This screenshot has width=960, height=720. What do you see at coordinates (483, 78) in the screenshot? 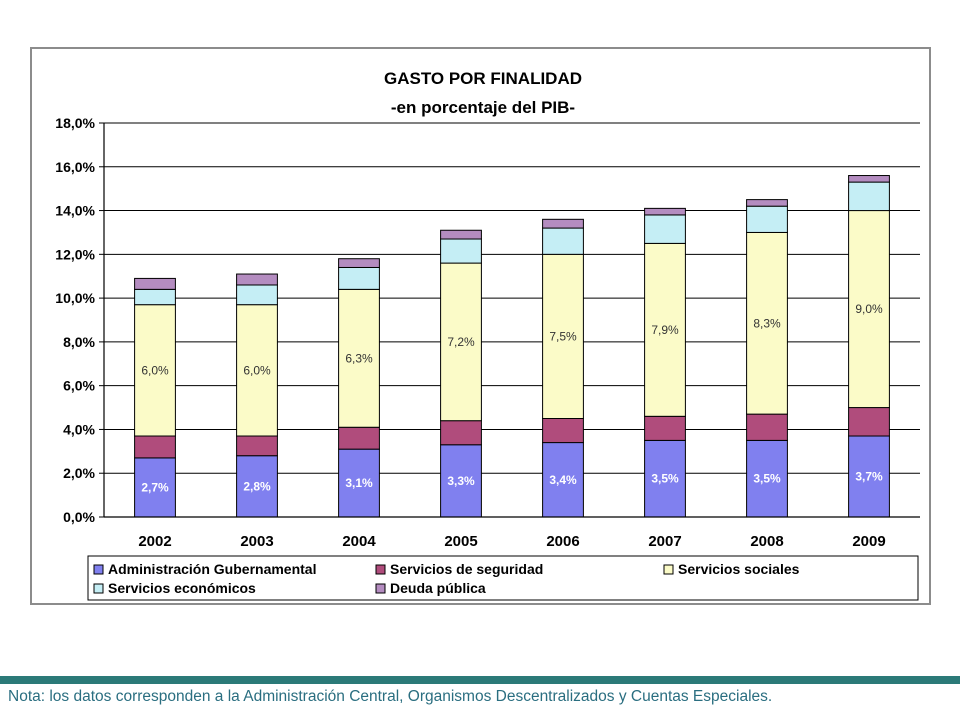
I see `chart-title: GASTO POR FINALIDAD` at bounding box center [483, 78].